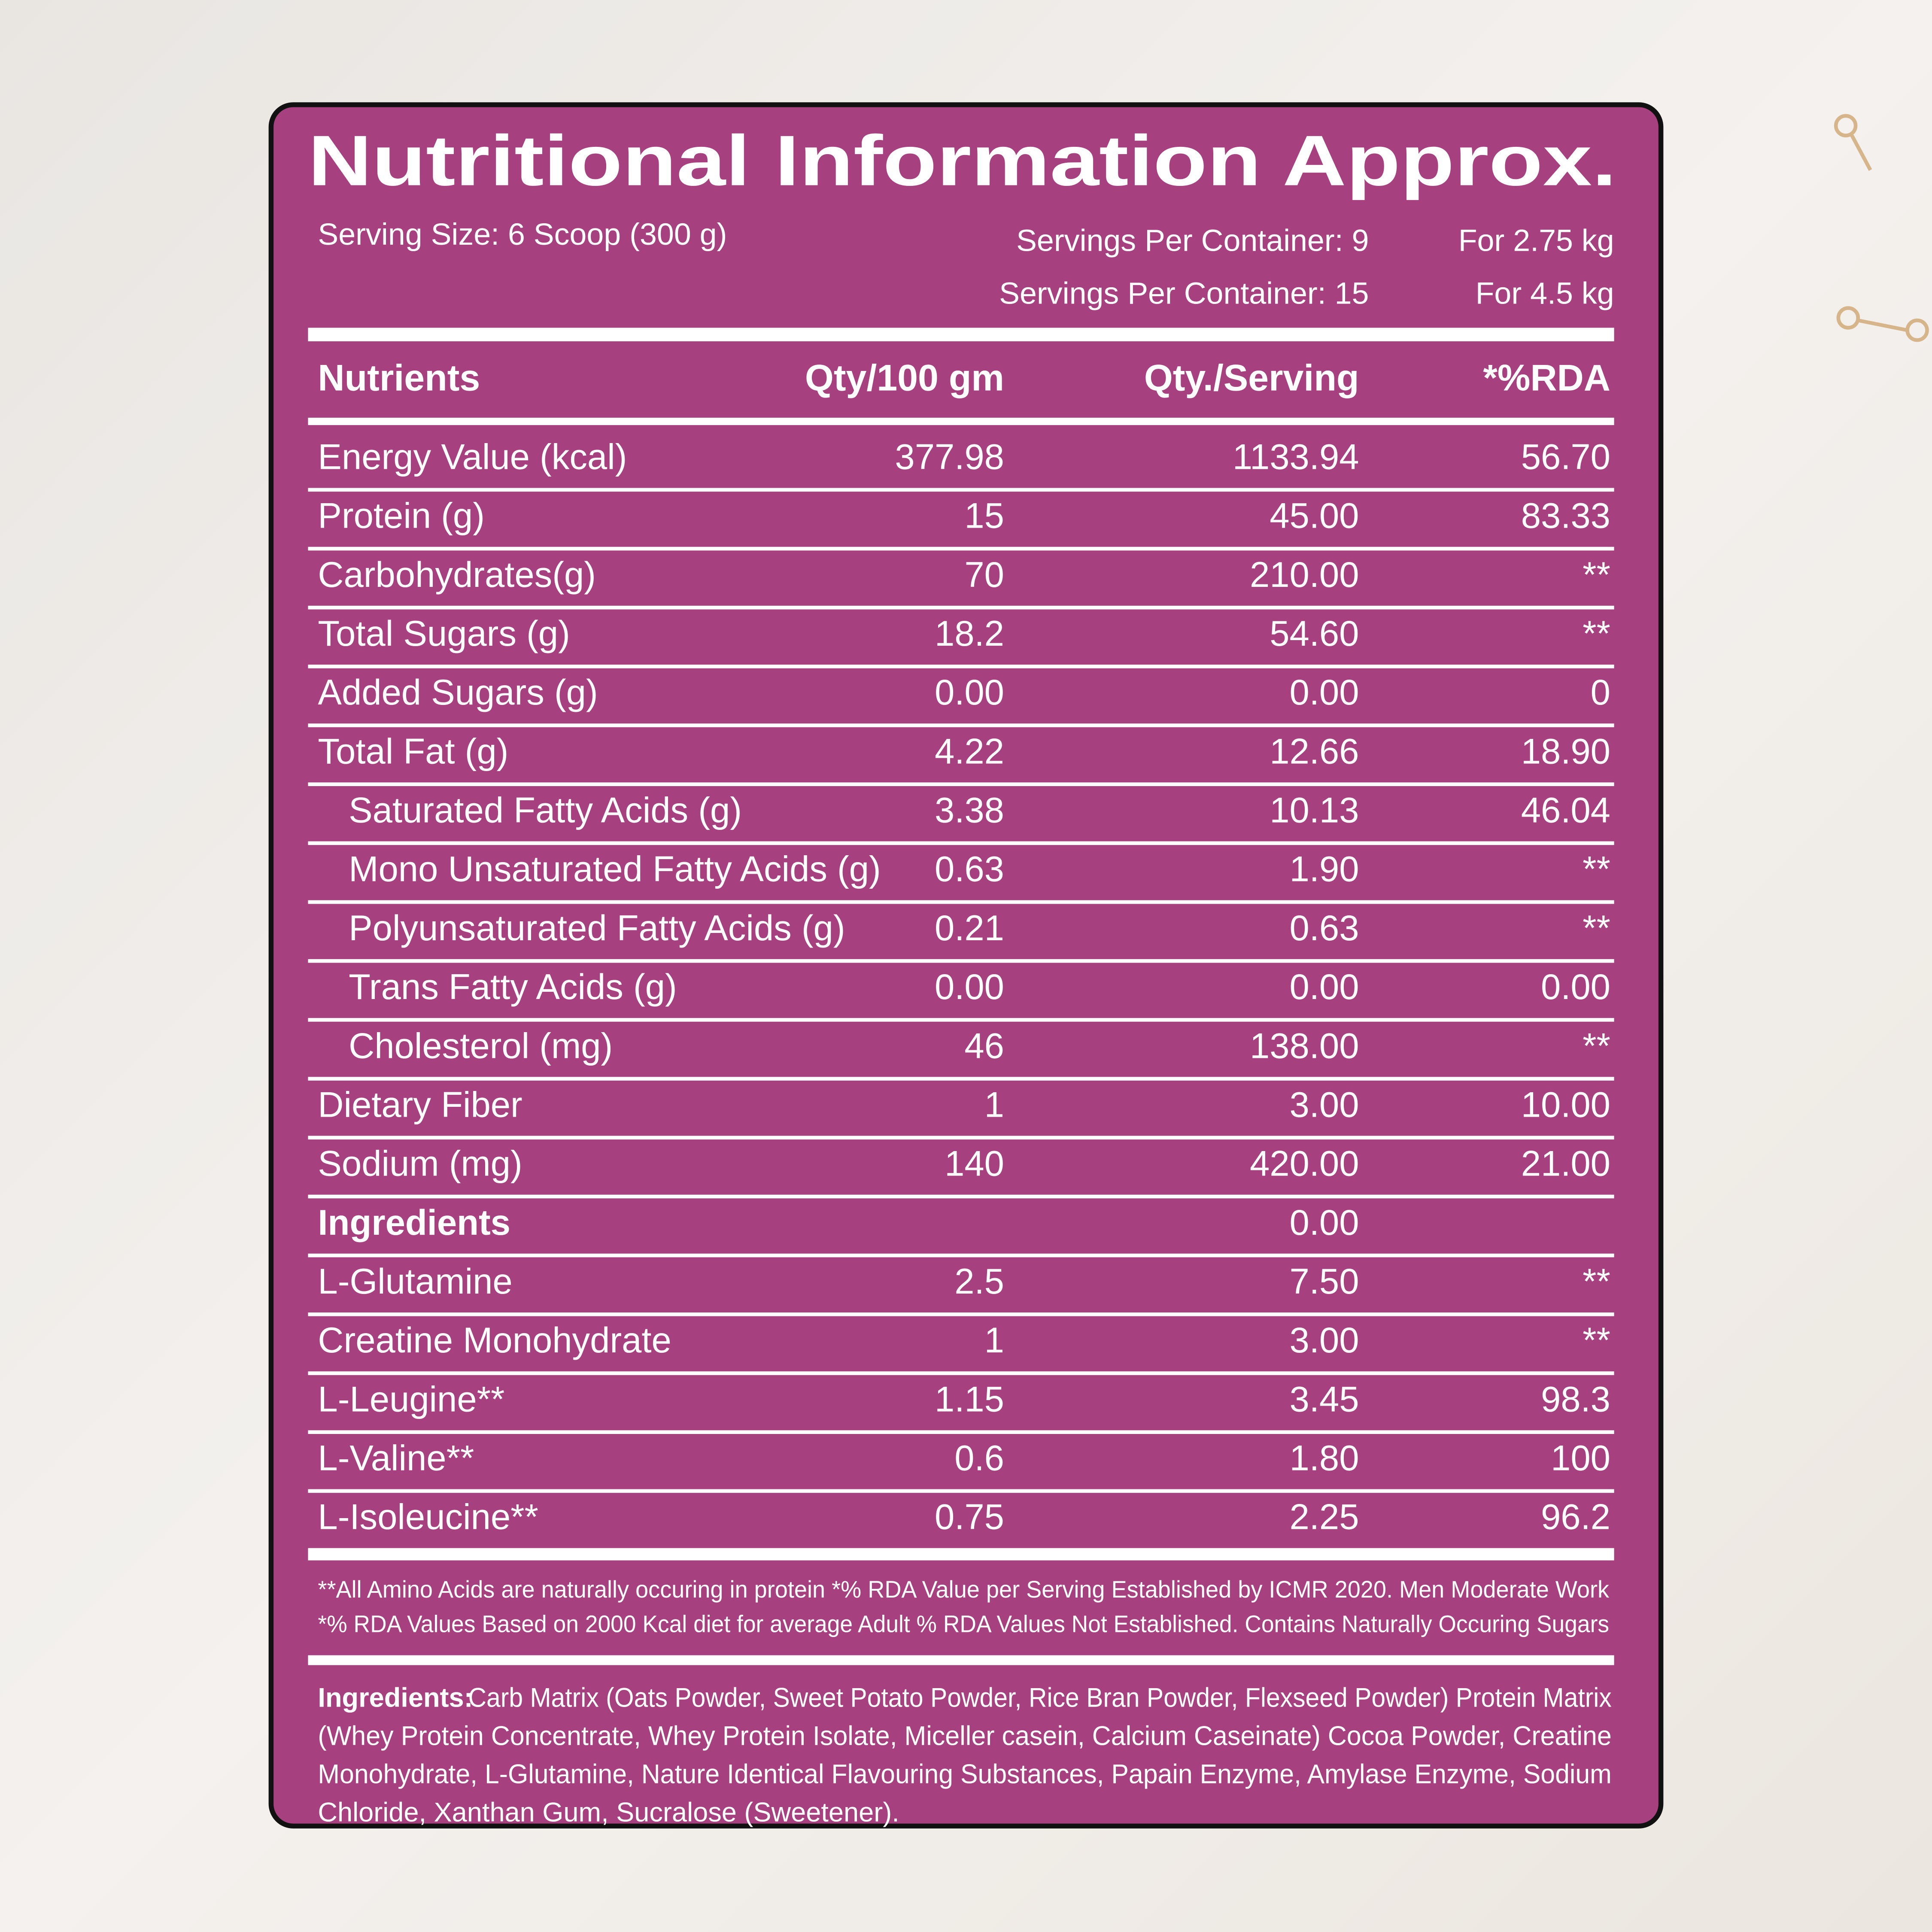 Image resolution: width=1932 pixels, height=1932 pixels. I want to click on cell-value: 138.00, so click(1305, 1046).